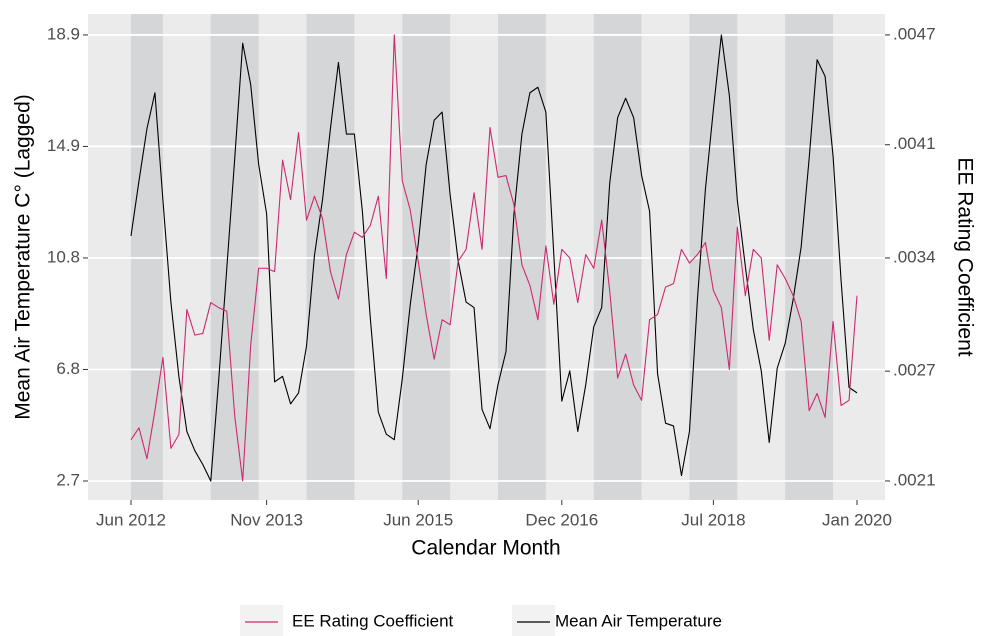  What do you see at coordinates (131, 519) in the screenshot?
I see `x-tick-label: Jun 2012` at bounding box center [131, 519].